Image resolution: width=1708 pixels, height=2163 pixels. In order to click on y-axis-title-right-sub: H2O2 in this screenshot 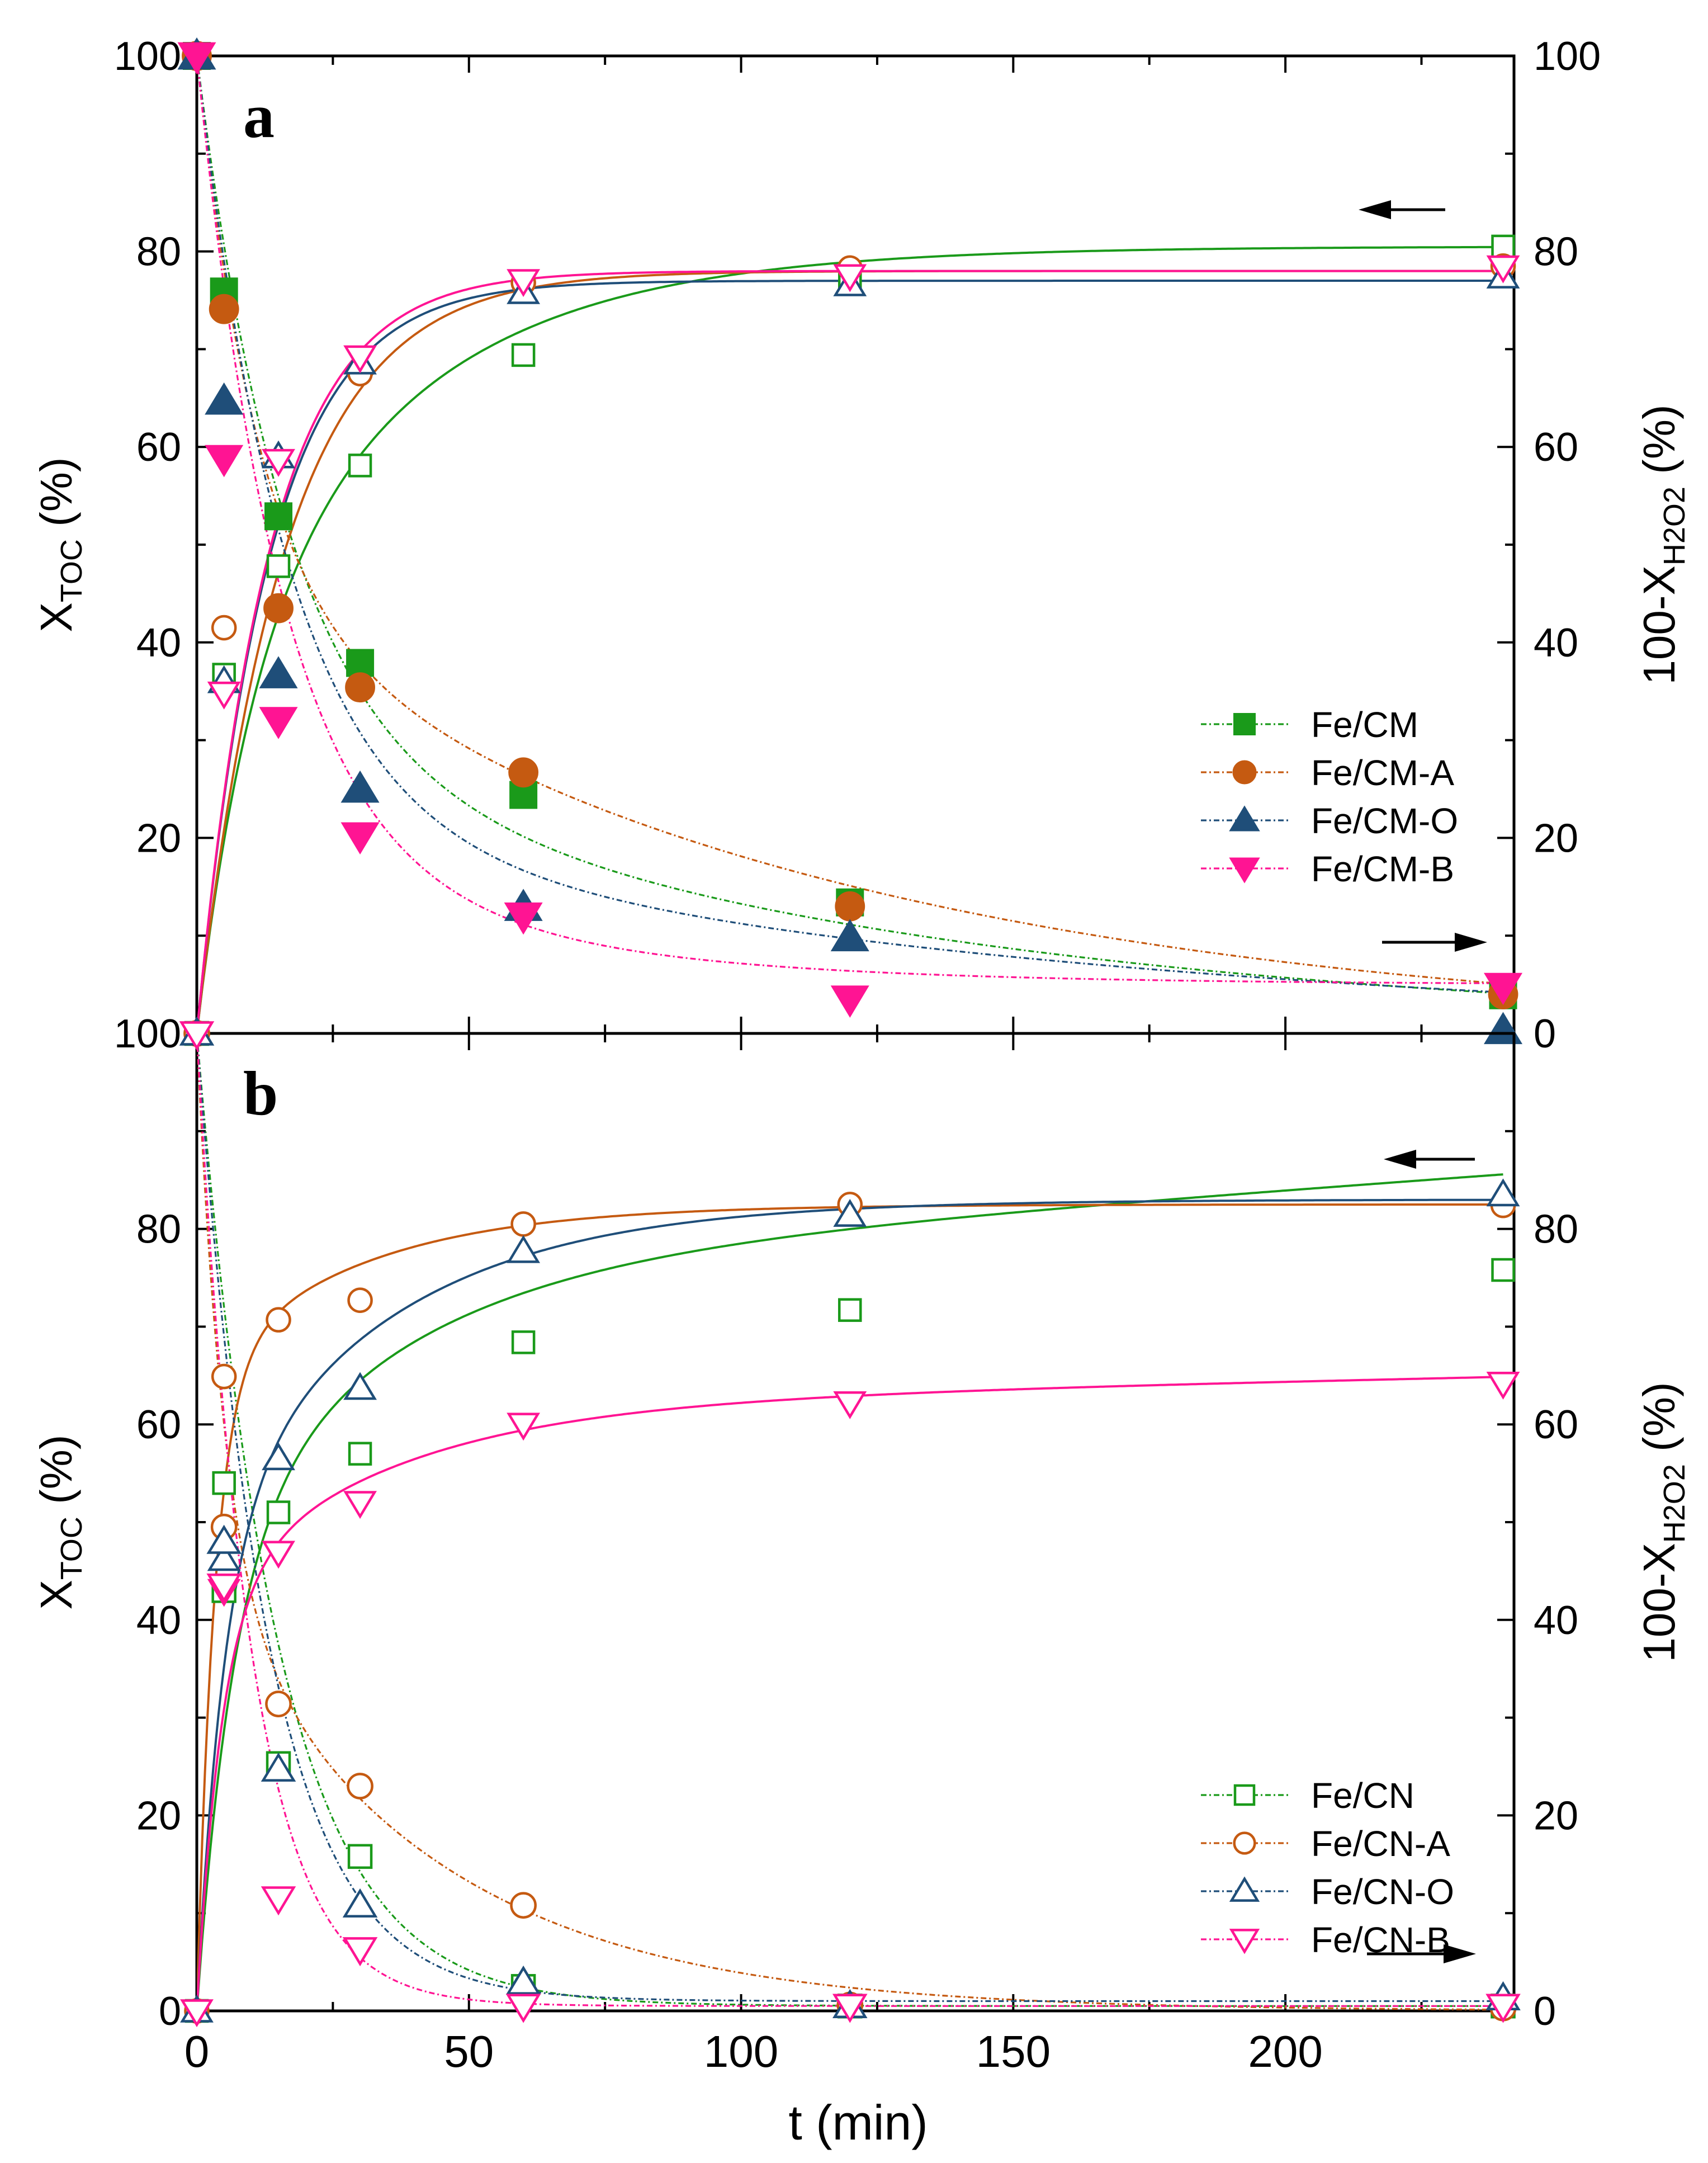, I will do `click(1674, 1503)`.